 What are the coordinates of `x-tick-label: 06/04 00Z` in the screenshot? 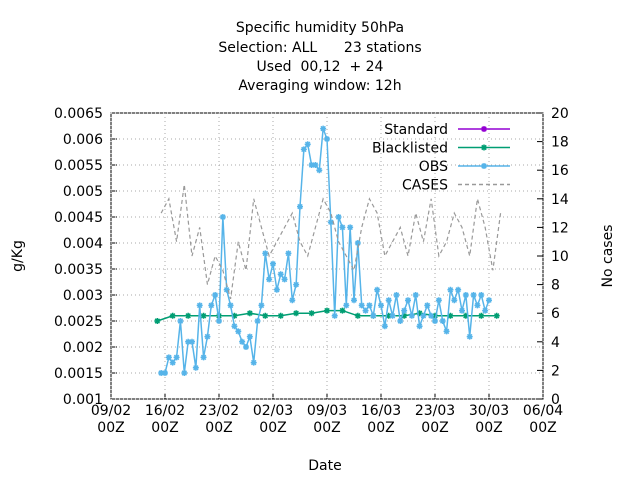 It's located at (543, 419).